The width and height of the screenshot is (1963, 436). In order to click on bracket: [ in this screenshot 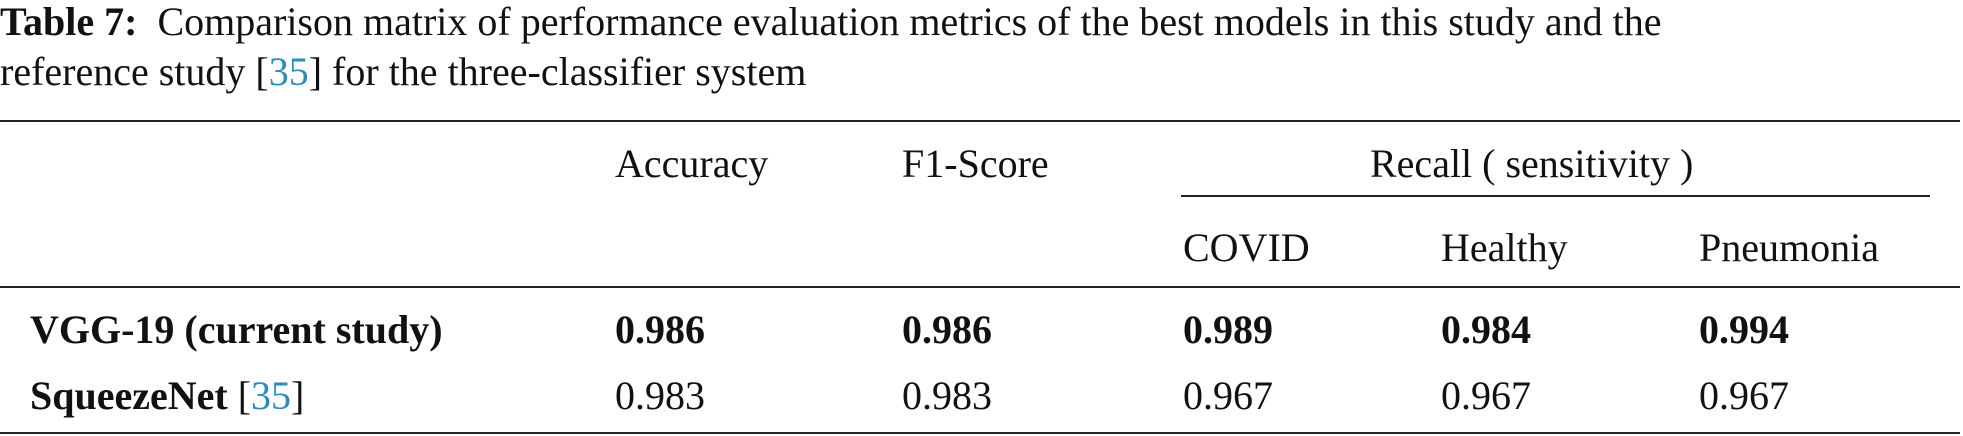, I will do `click(244, 395)`.